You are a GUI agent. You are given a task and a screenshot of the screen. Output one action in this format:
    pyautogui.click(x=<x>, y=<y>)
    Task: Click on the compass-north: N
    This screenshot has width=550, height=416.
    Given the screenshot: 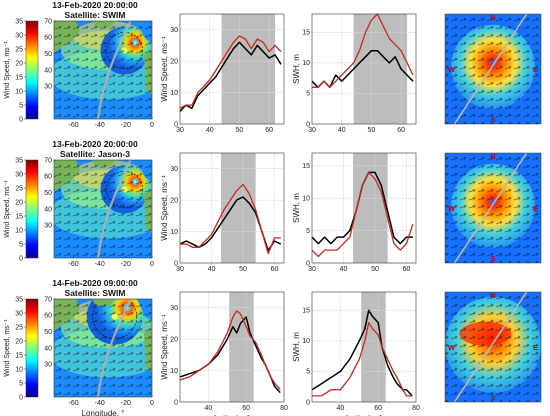 What is the action you would take?
    pyautogui.click(x=492, y=295)
    